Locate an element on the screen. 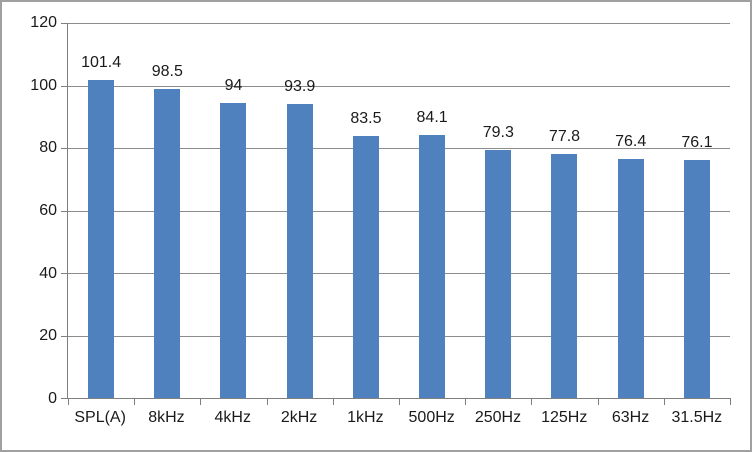  bar-value-label: 76.4 is located at coordinates (631, 141).